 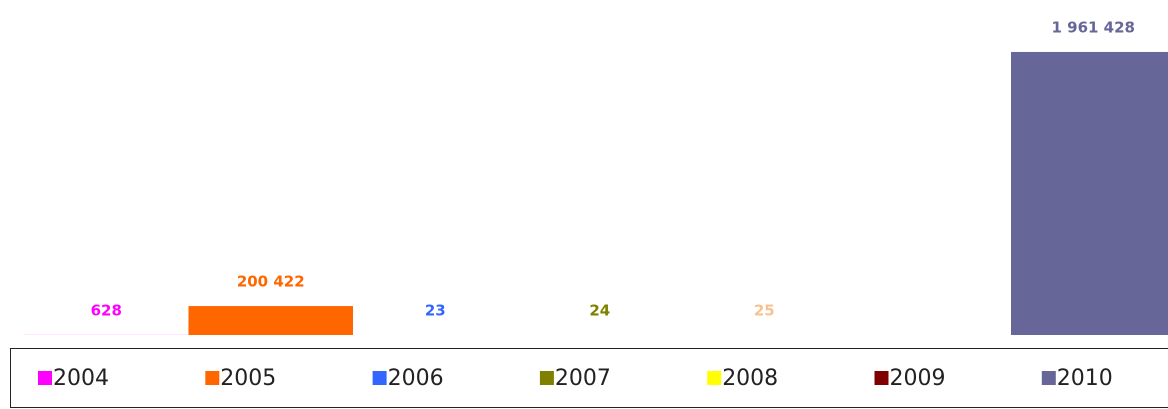 What do you see at coordinates (435, 310) in the screenshot?
I see `value-label: 23` at bounding box center [435, 310].